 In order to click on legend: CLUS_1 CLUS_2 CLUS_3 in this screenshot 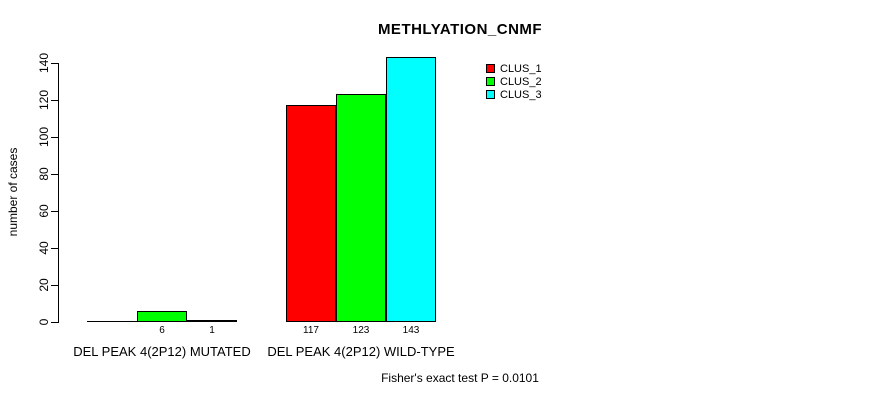, I will do `click(514, 81)`.